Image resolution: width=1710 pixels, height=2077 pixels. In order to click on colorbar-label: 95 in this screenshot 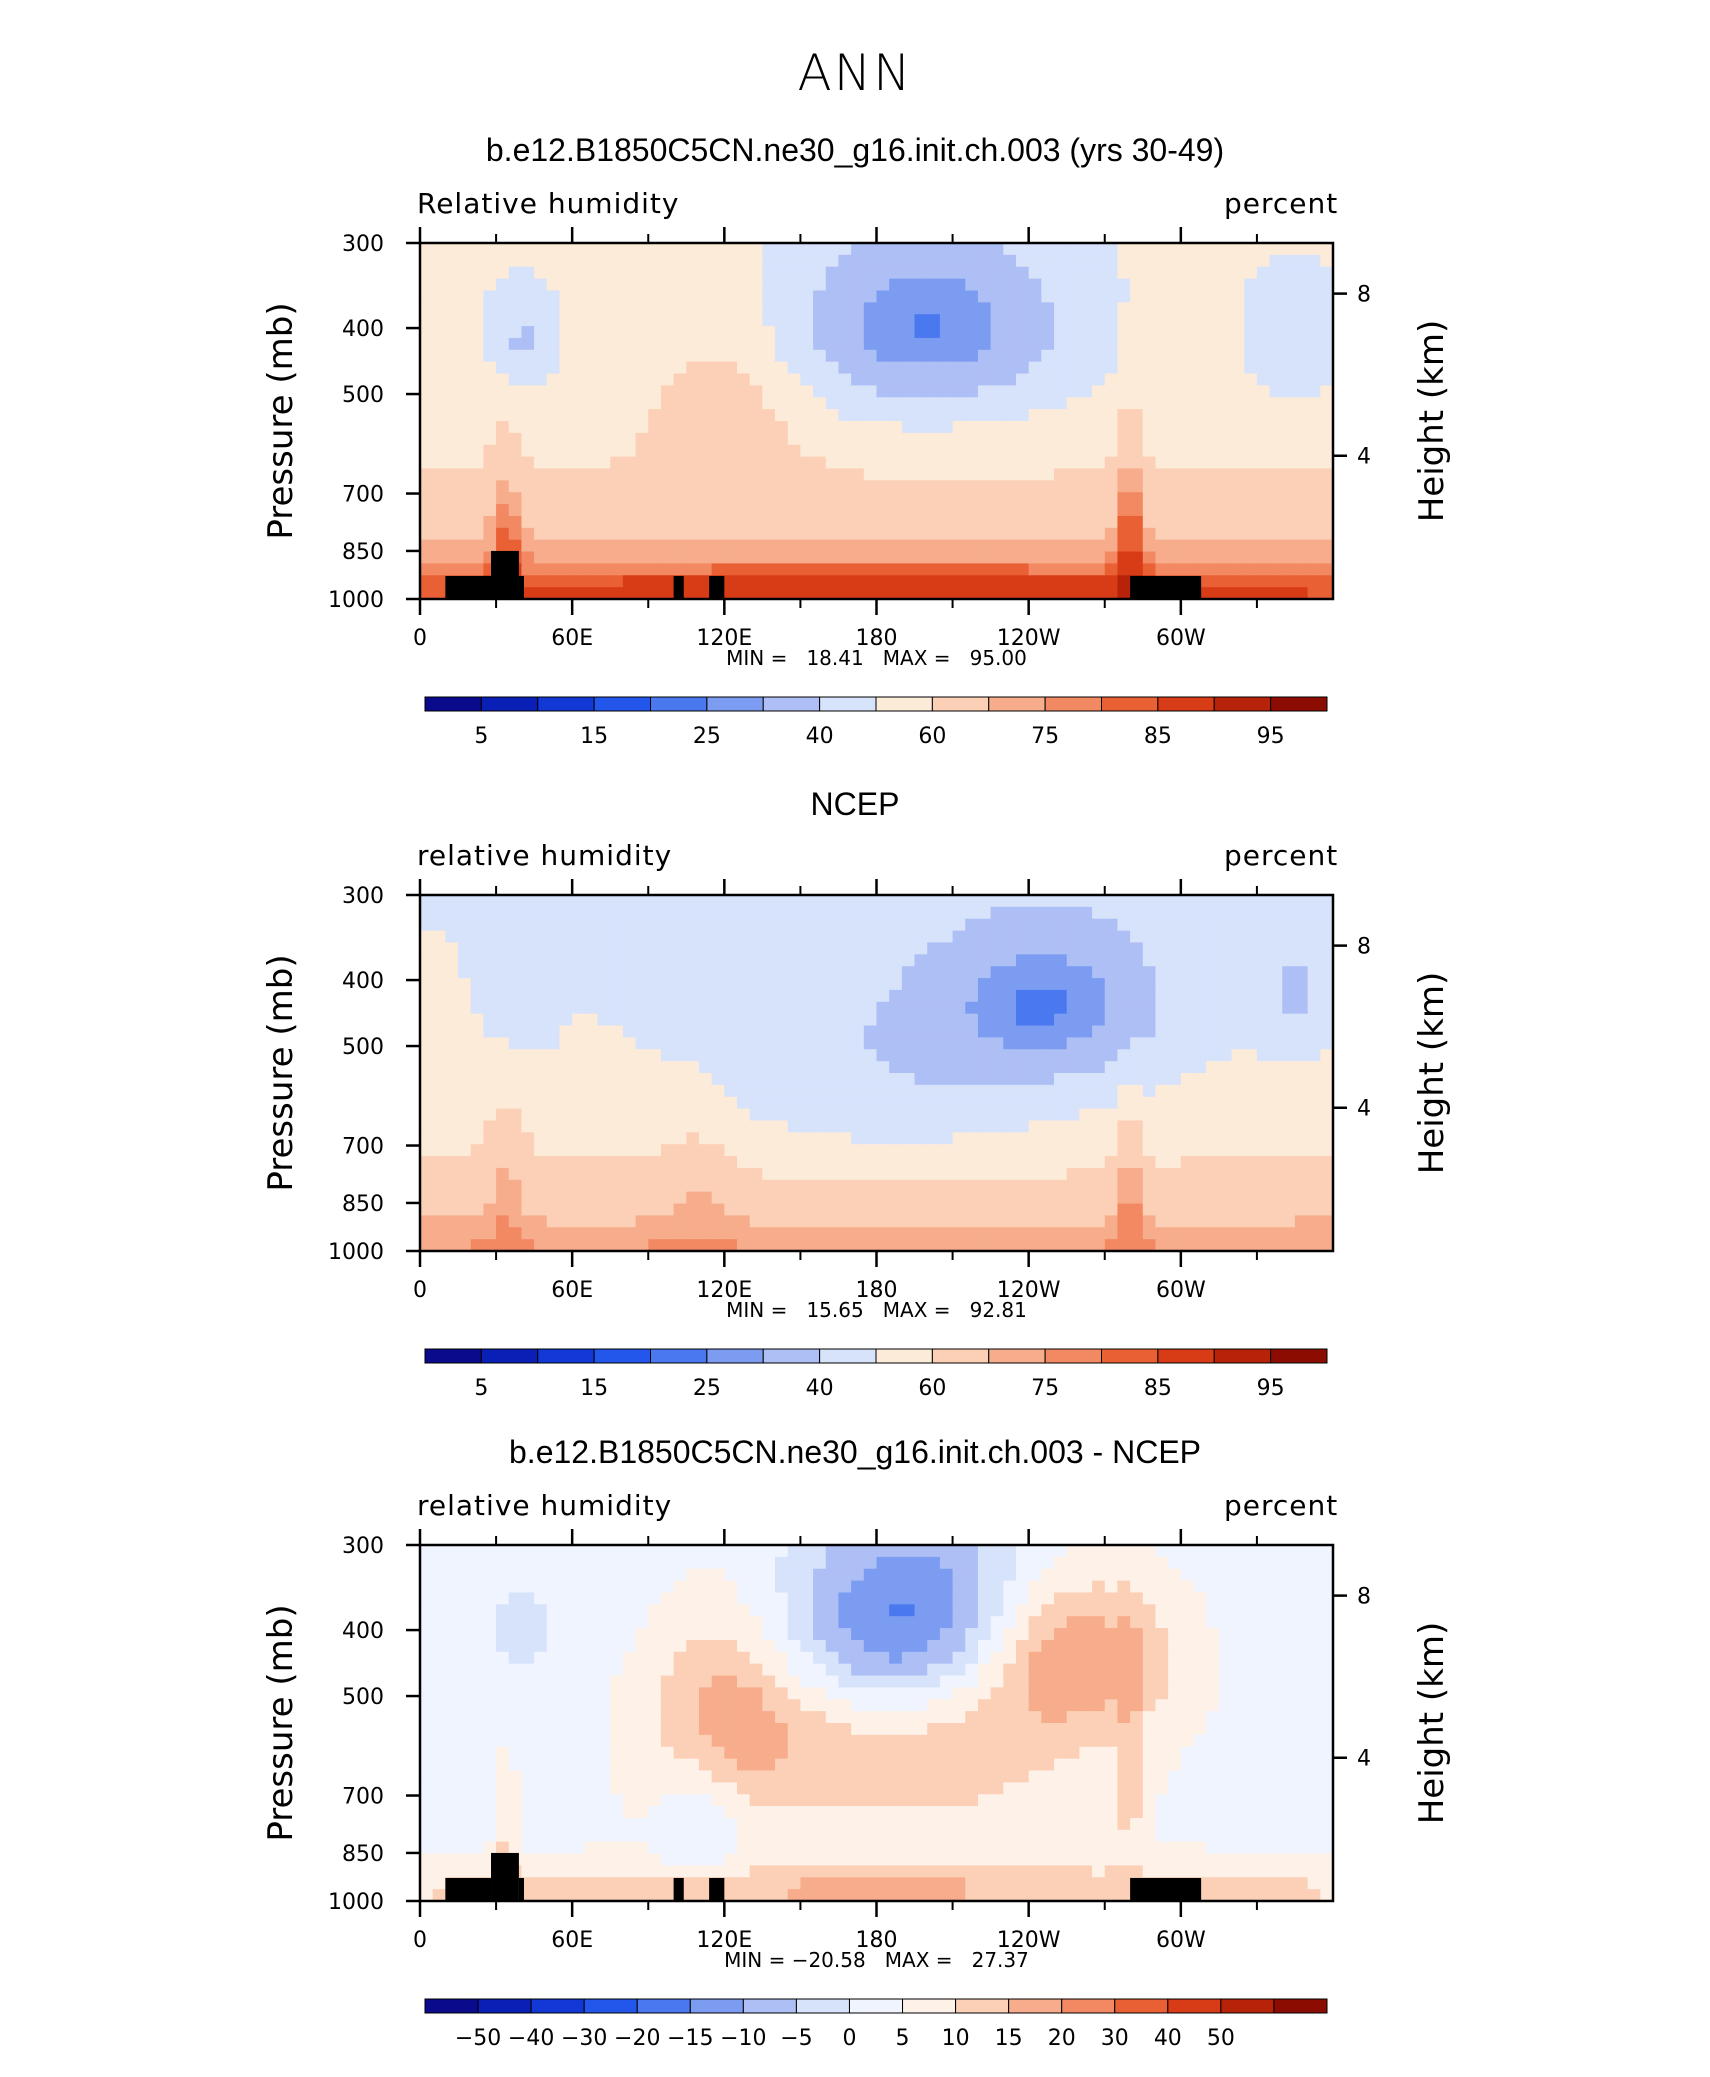, I will do `click(1271, 1388)`.